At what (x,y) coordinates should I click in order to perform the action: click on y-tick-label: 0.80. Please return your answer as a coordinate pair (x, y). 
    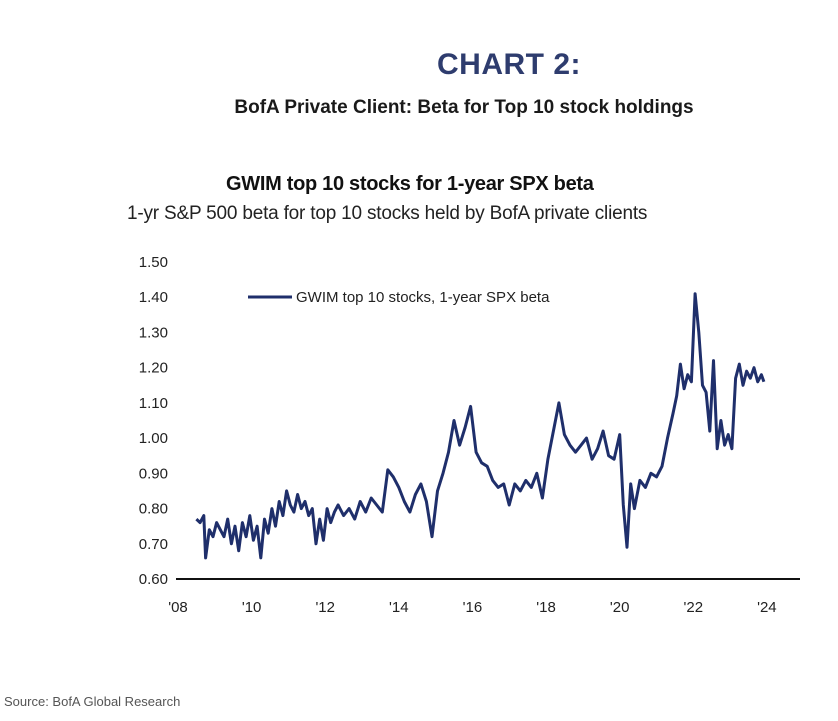
    Looking at the image, I should click on (153, 509).